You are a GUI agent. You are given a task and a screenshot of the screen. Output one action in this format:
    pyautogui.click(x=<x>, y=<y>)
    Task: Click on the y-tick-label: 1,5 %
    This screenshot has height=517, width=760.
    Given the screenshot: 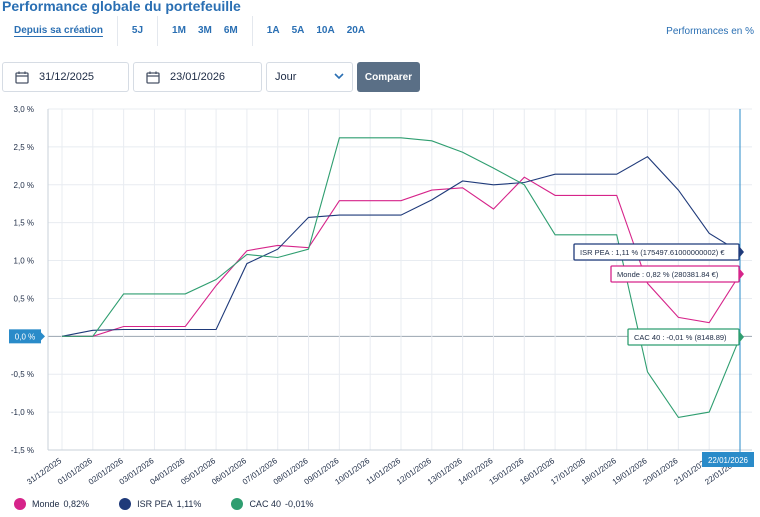 What is the action you would take?
    pyautogui.click(x=24, y=223)
    